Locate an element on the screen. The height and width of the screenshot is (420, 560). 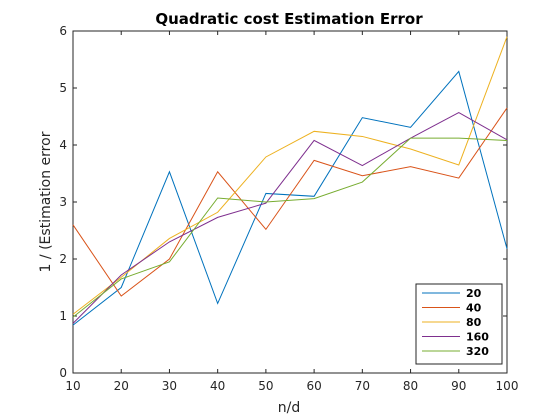
x-tick-label: 50 is located at coordinates (265, 386).